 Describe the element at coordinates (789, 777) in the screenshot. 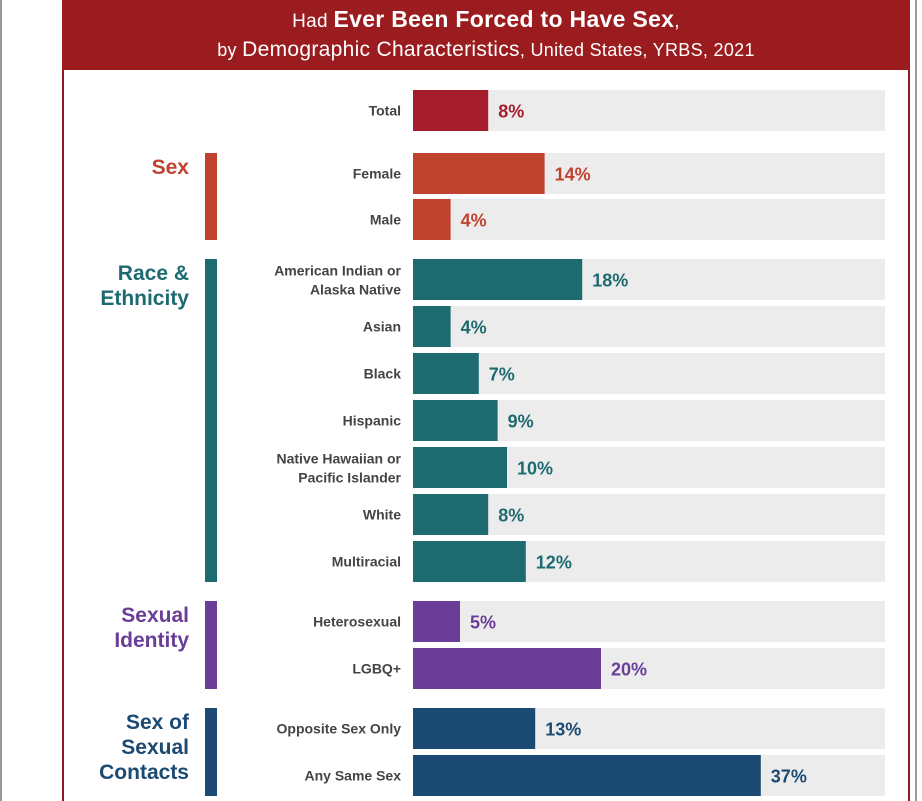

I see `data-label: 37%` at that location.